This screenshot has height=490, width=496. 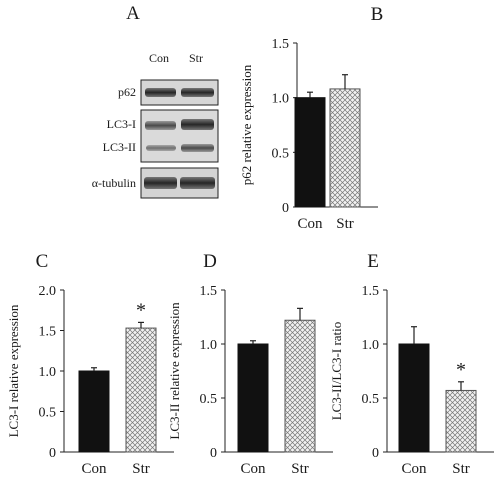 I want to click on lane-label-str: Str, so click(x=196, y=58).